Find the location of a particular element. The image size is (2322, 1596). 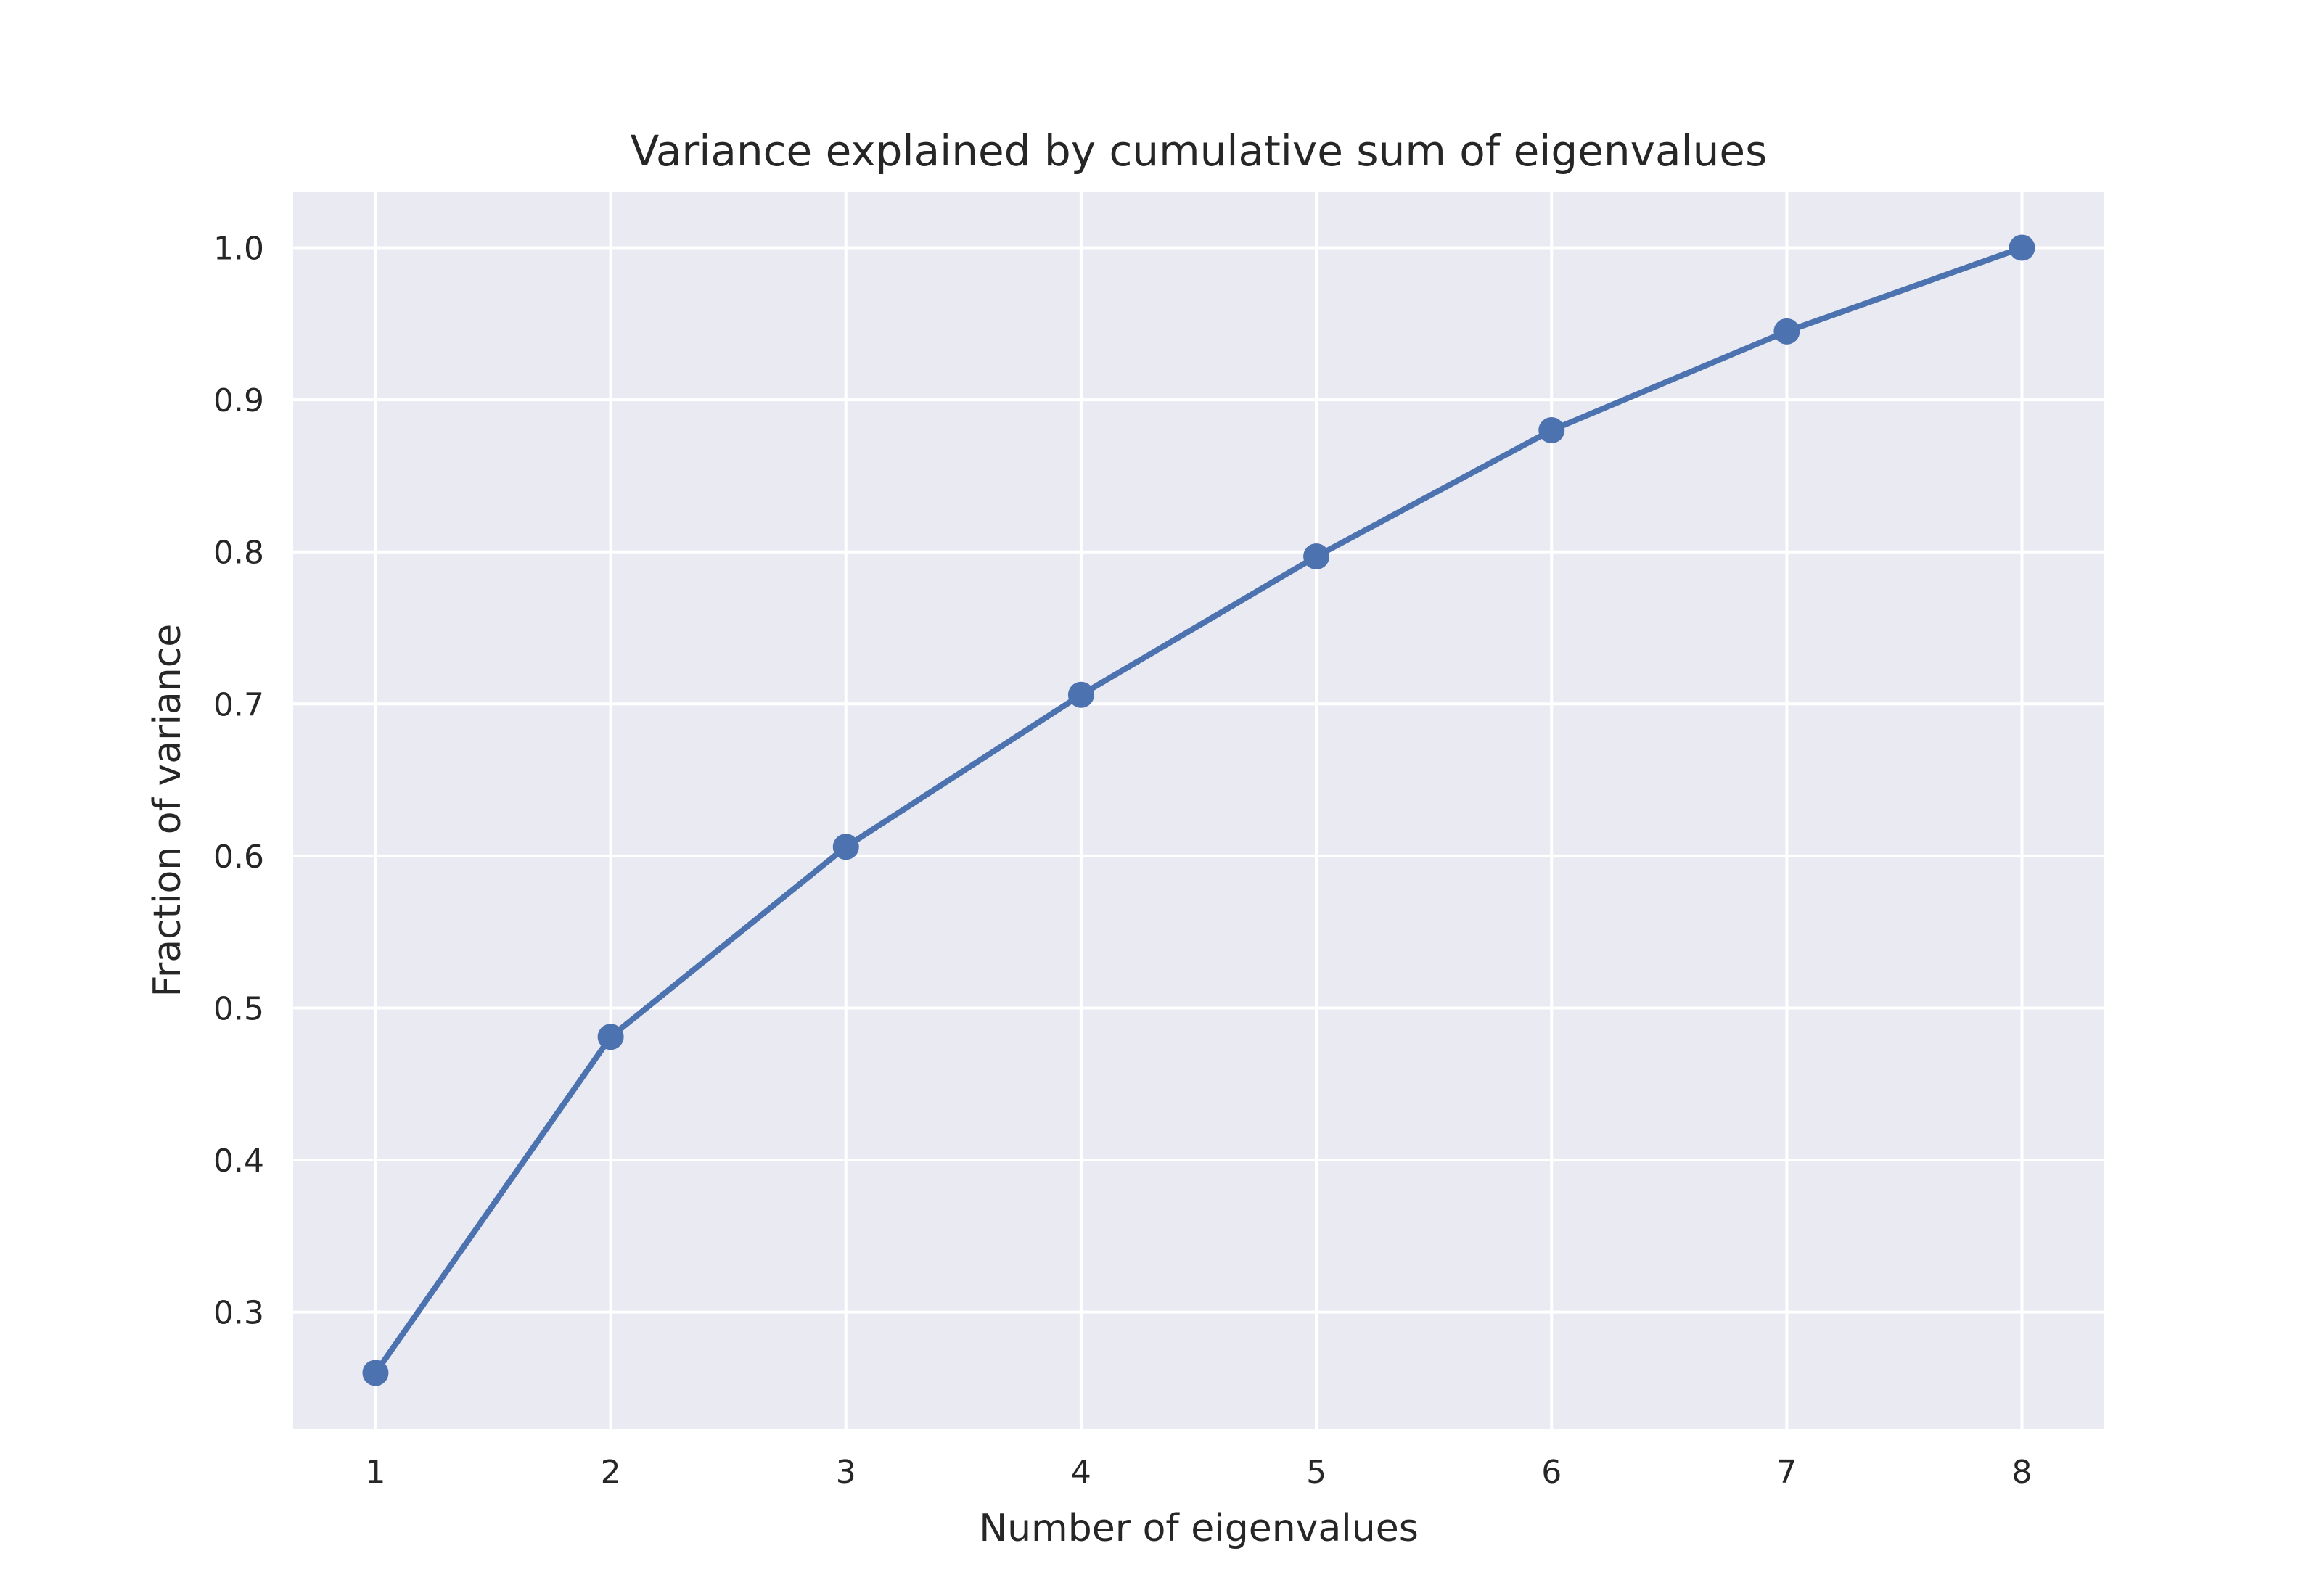

y-axis-label: Fraction of variance is located at coordinates (167, 811).